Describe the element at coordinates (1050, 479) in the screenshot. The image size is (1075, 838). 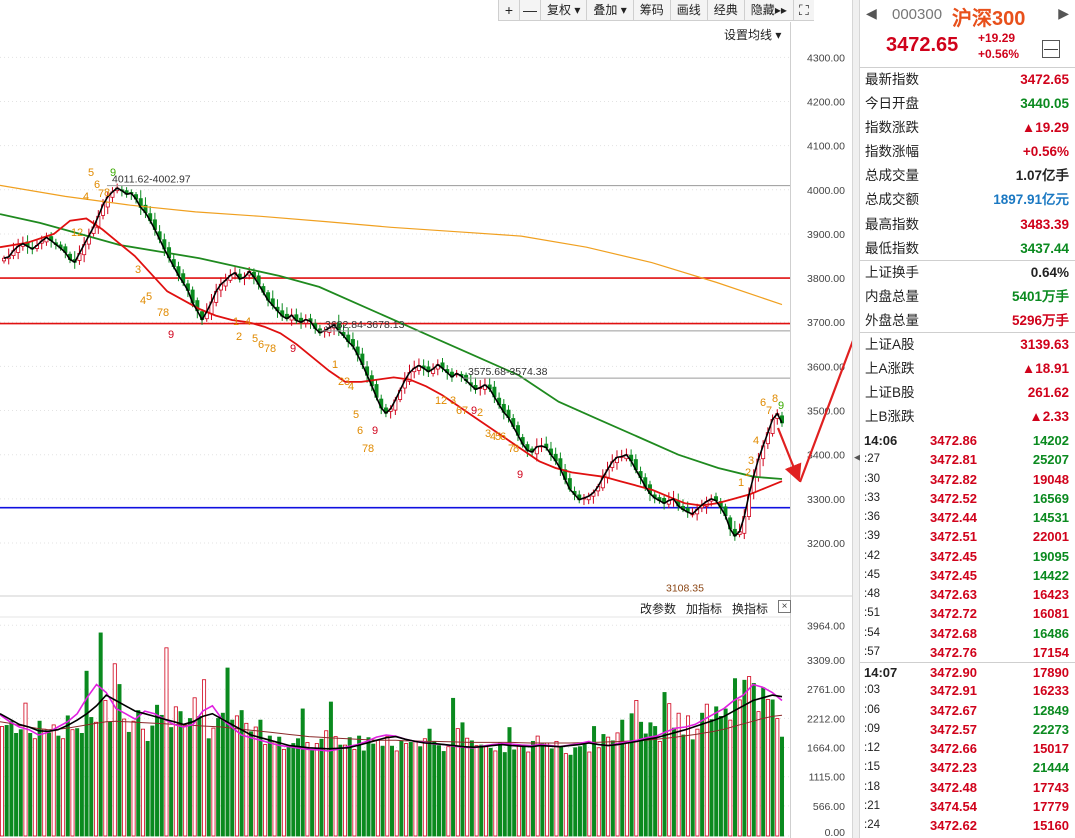
I see `tick-volume: 19048` at that location.